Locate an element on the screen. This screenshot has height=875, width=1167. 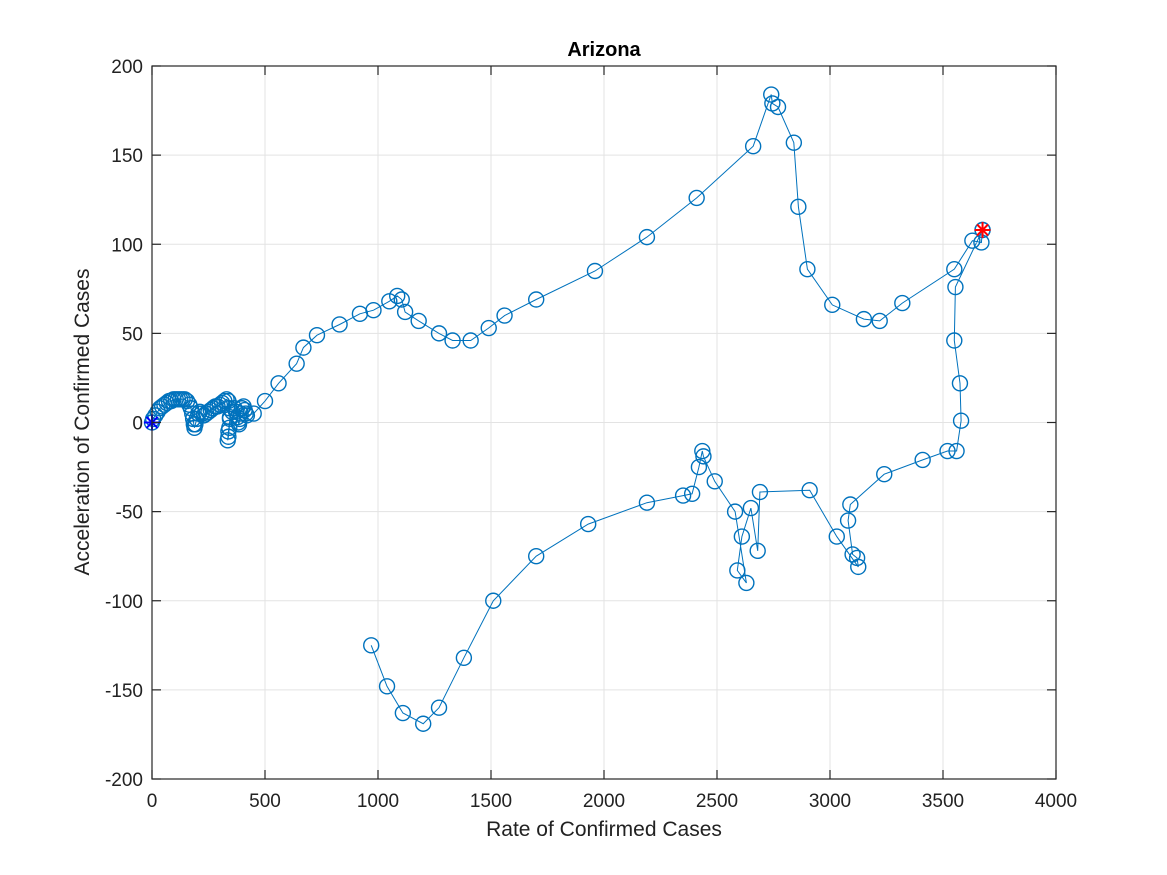
chart-title: Arizona is located at coordinates (604, 50).